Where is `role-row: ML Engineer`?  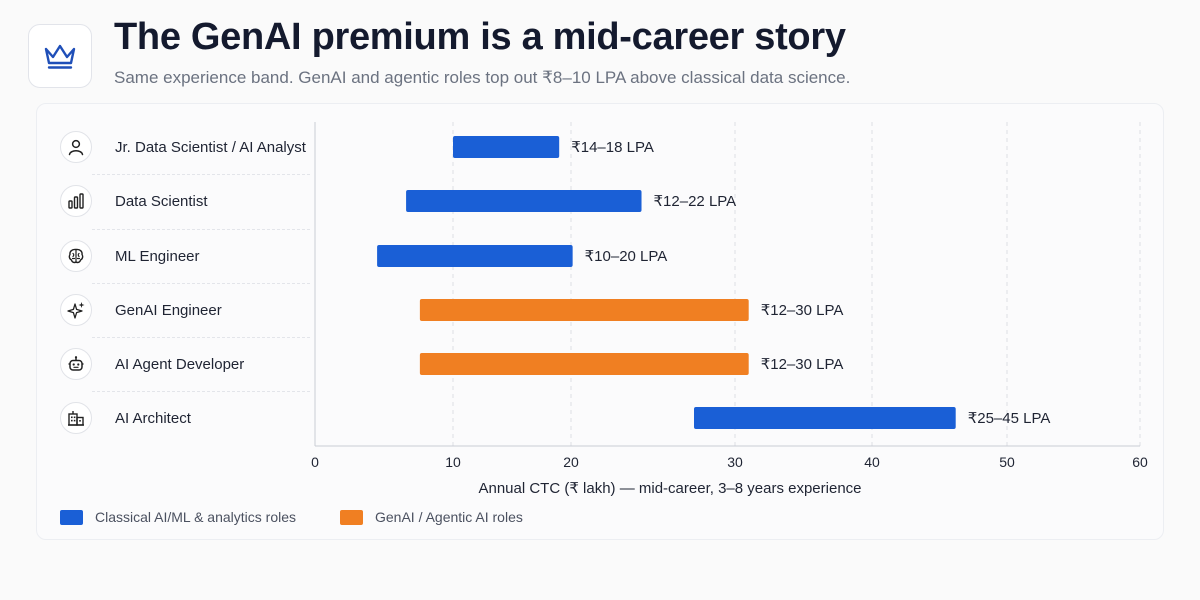 role-row: ML Engineer is located at coordinates (130, 256).